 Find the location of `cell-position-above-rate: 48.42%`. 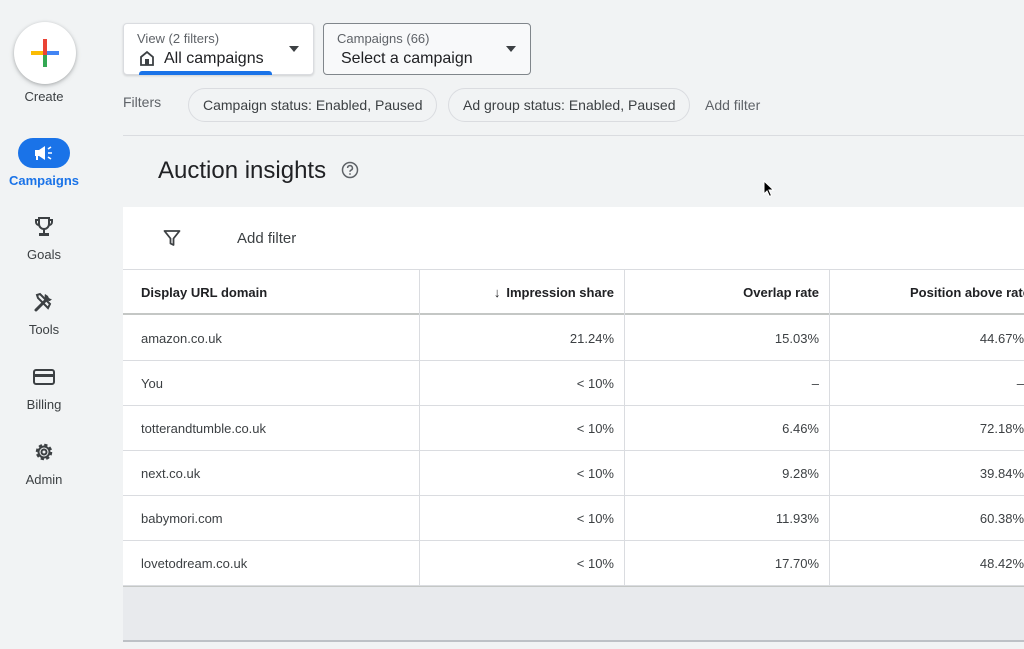

cell-position-above-rate: 48.42% is located at coordinates (1001, 563).